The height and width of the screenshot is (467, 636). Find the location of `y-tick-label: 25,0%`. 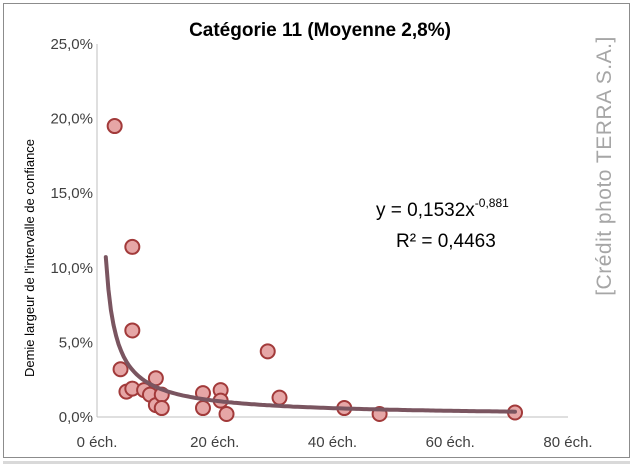

y-tick-label: 25,0% is located at coordinates (71, 44).